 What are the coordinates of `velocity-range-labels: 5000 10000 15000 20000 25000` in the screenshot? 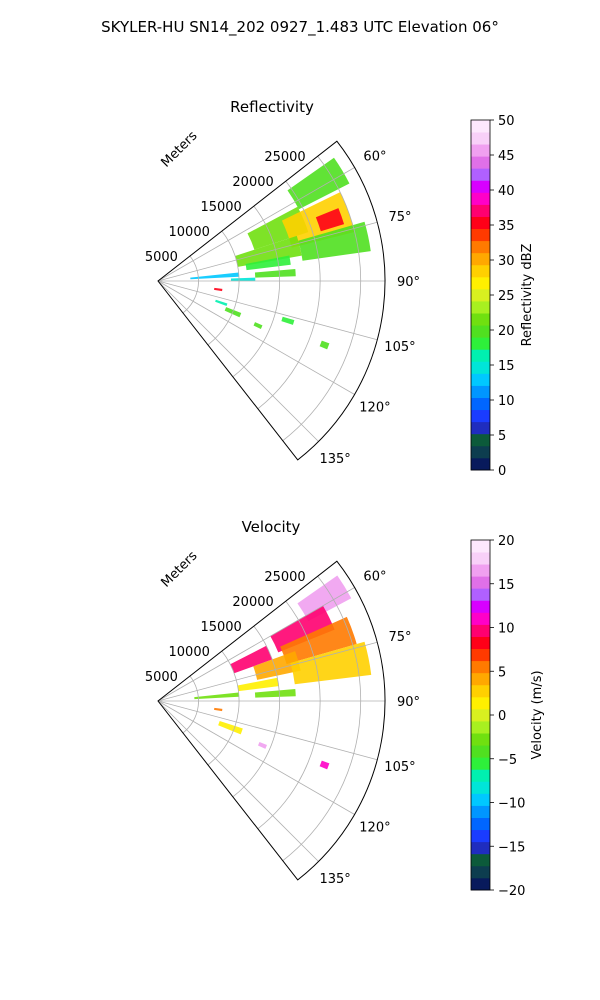 It's located at (225, 627).